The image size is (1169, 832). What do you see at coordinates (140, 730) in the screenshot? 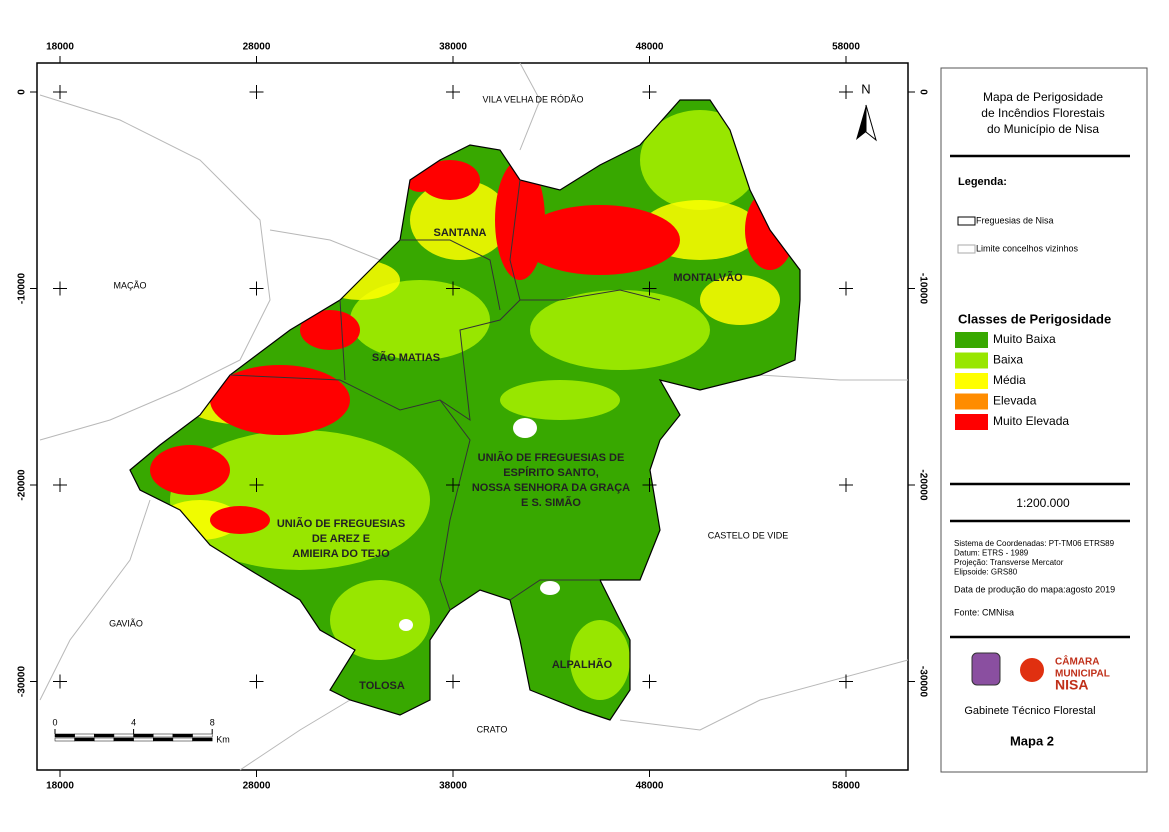
I see `scale-bar: 0 4 8Km` at bounding box center [140, 730].